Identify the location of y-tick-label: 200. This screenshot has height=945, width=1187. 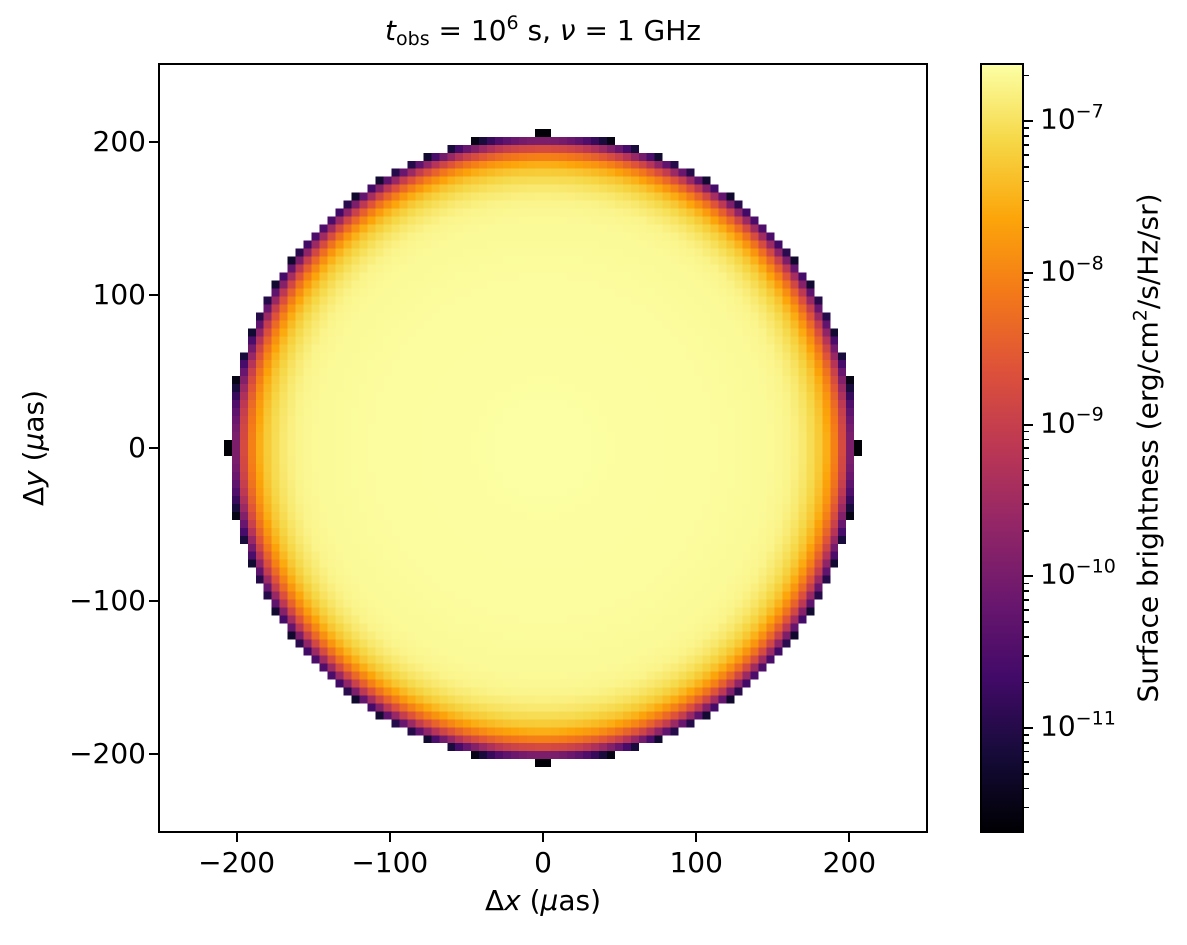
(119, 141).